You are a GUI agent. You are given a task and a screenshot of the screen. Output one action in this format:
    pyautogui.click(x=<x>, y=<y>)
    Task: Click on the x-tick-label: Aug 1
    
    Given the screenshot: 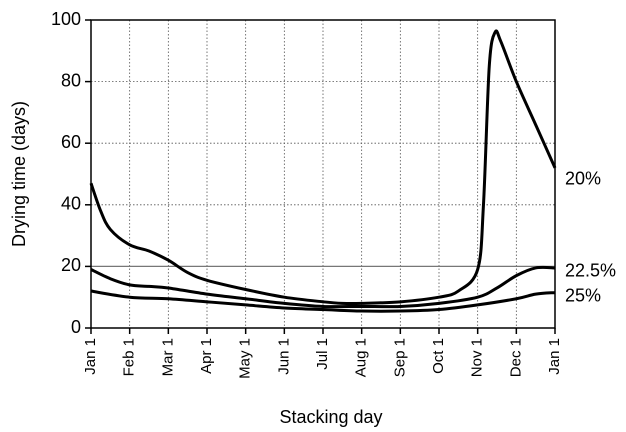 What is the action you would take?
    pyautogui.click(x=361, y=357)
    